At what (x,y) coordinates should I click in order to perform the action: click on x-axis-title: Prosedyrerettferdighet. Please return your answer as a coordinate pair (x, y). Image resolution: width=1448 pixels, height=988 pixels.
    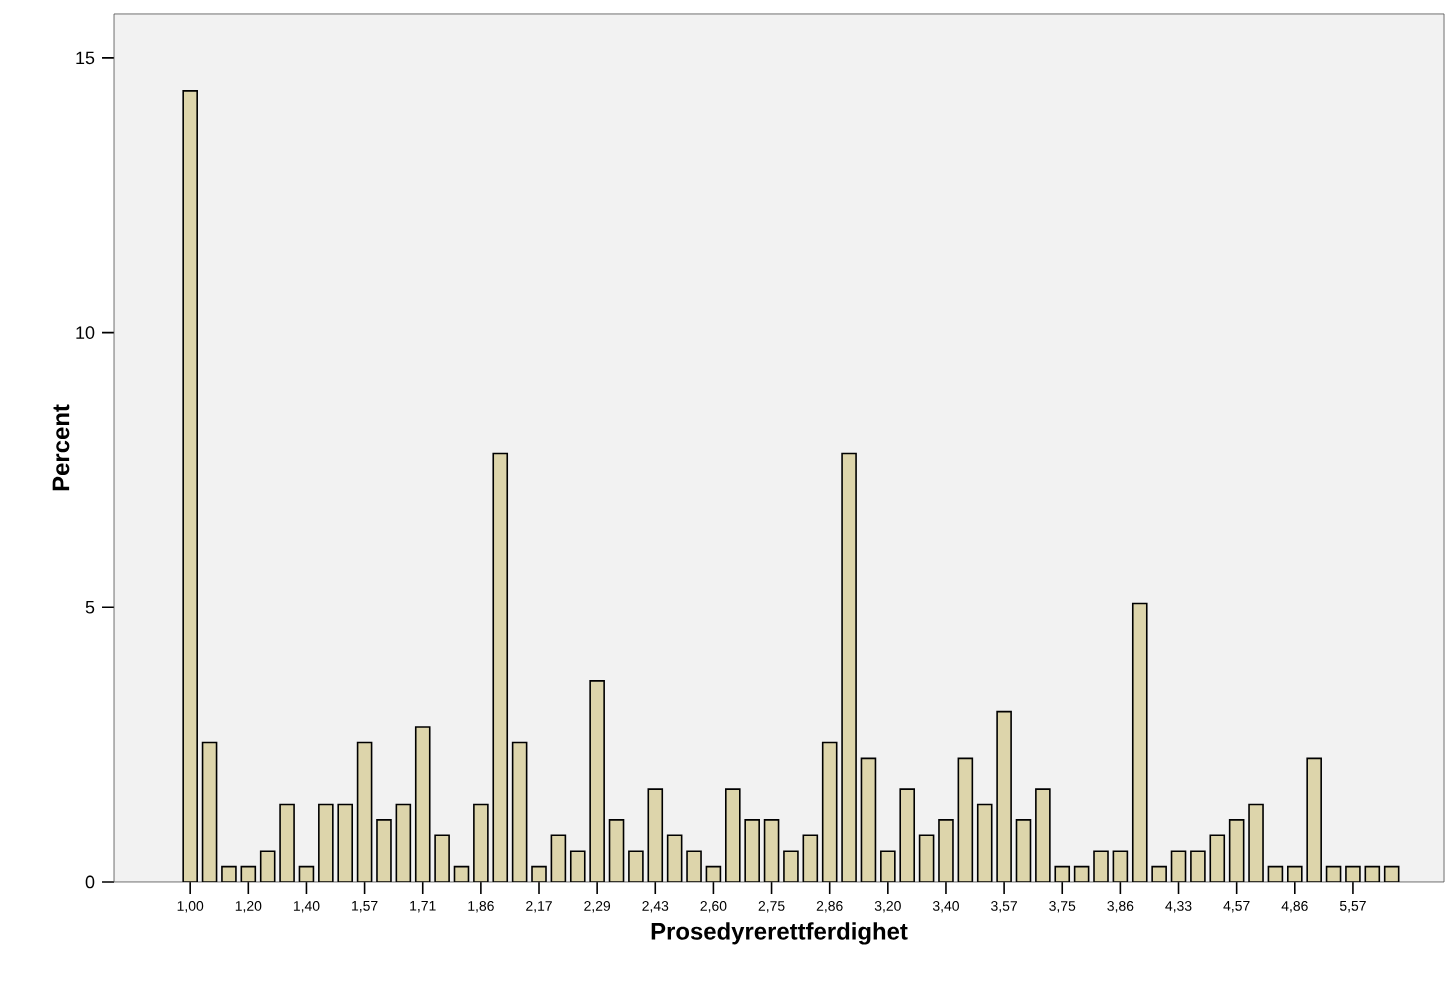
    Looking at the image, I should click on (779, 933).